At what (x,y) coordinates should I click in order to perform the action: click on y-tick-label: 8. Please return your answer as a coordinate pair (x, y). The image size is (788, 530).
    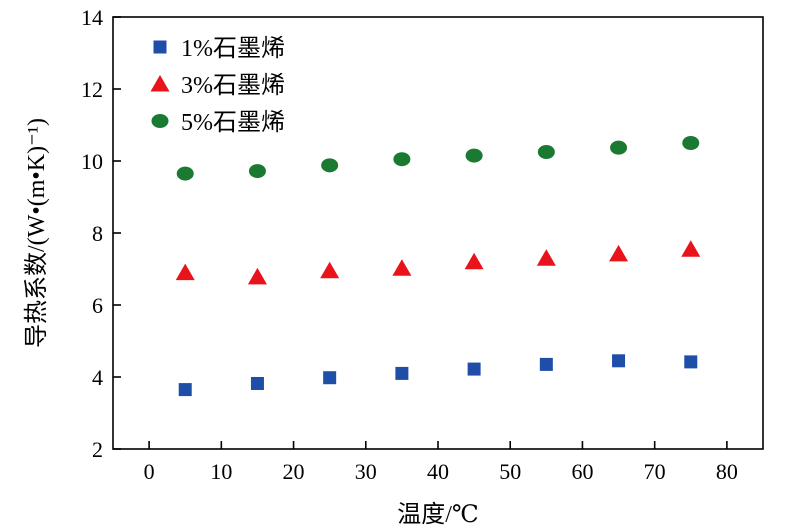
    Looking at the image, I should click on (97, 233).